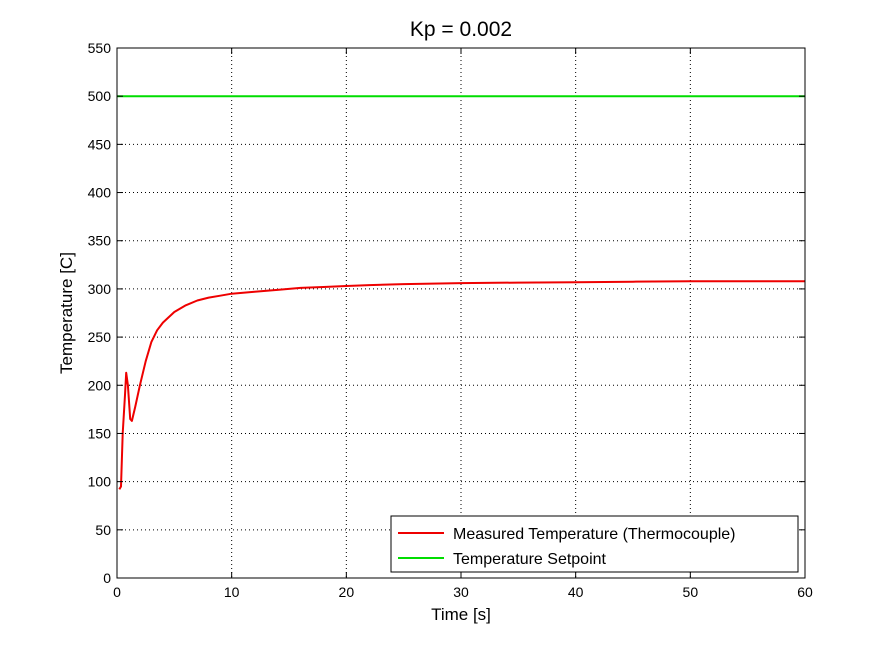 The image size is (891, 651). What do you see at coordinates (805, 592) in the screenshot?
I see `x-tick-label: 60` at bounding box center [805, 592].